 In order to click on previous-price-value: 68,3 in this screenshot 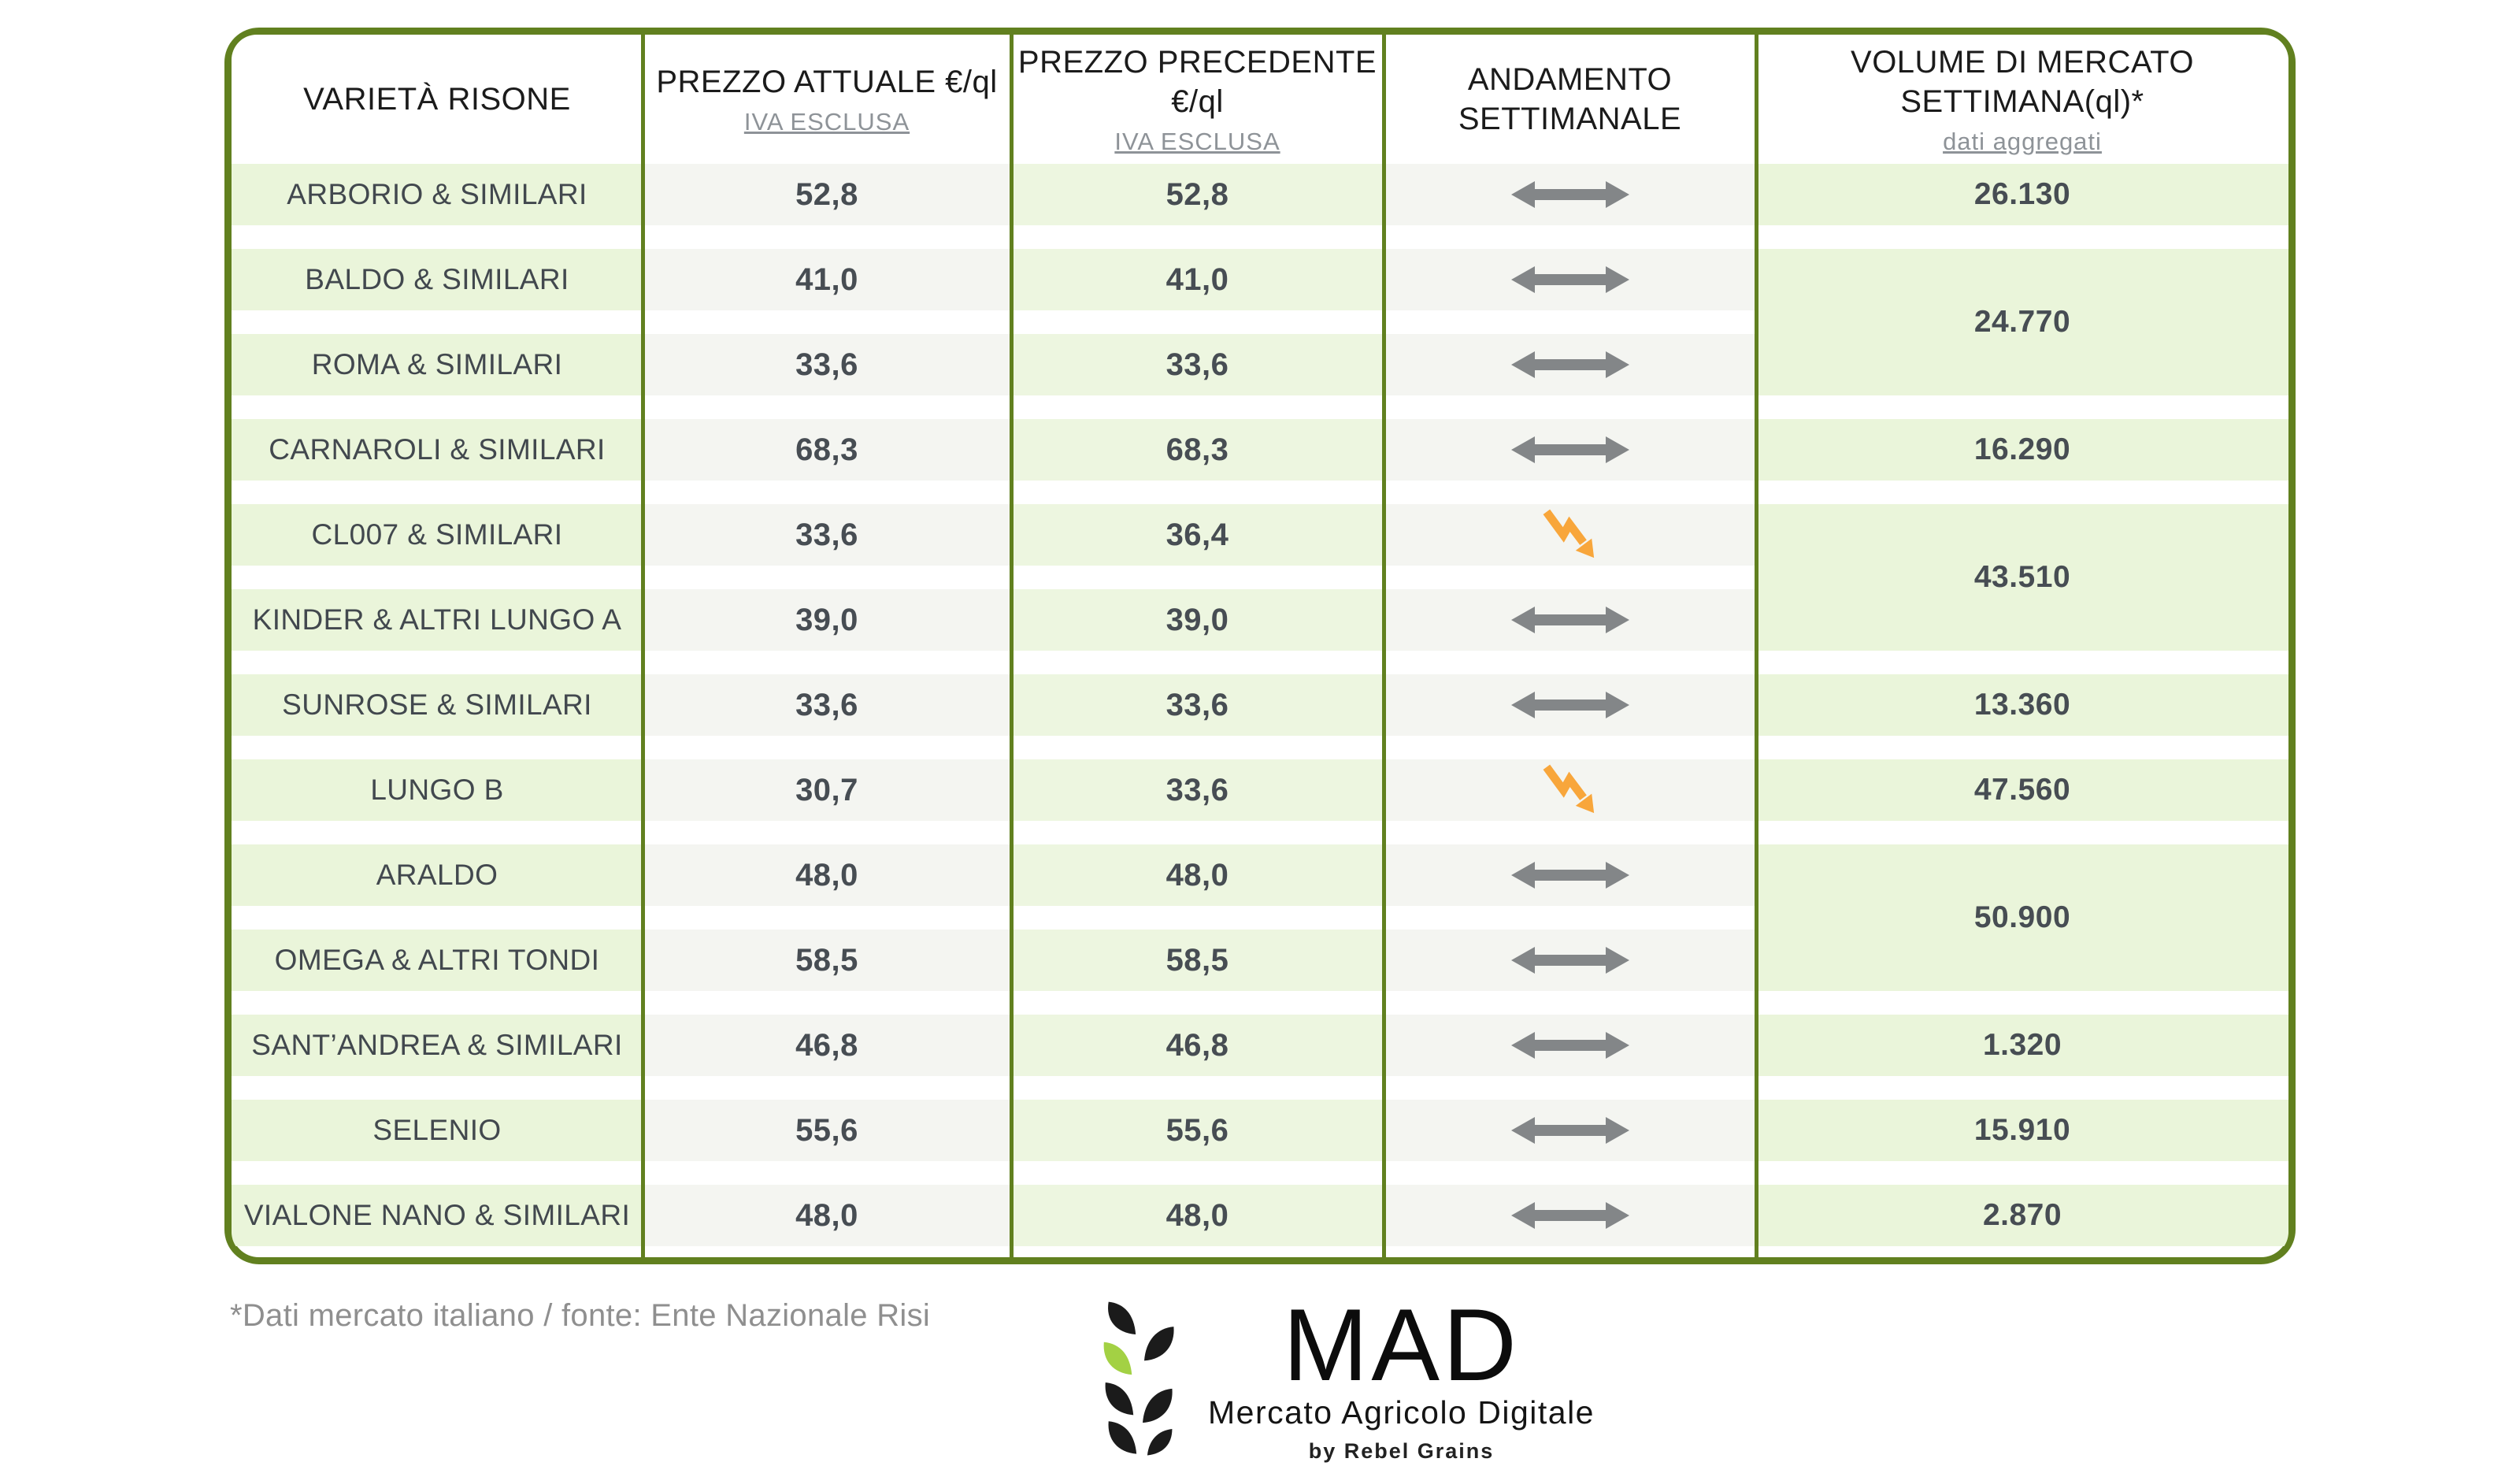, I will do `click(1197, 449)`.